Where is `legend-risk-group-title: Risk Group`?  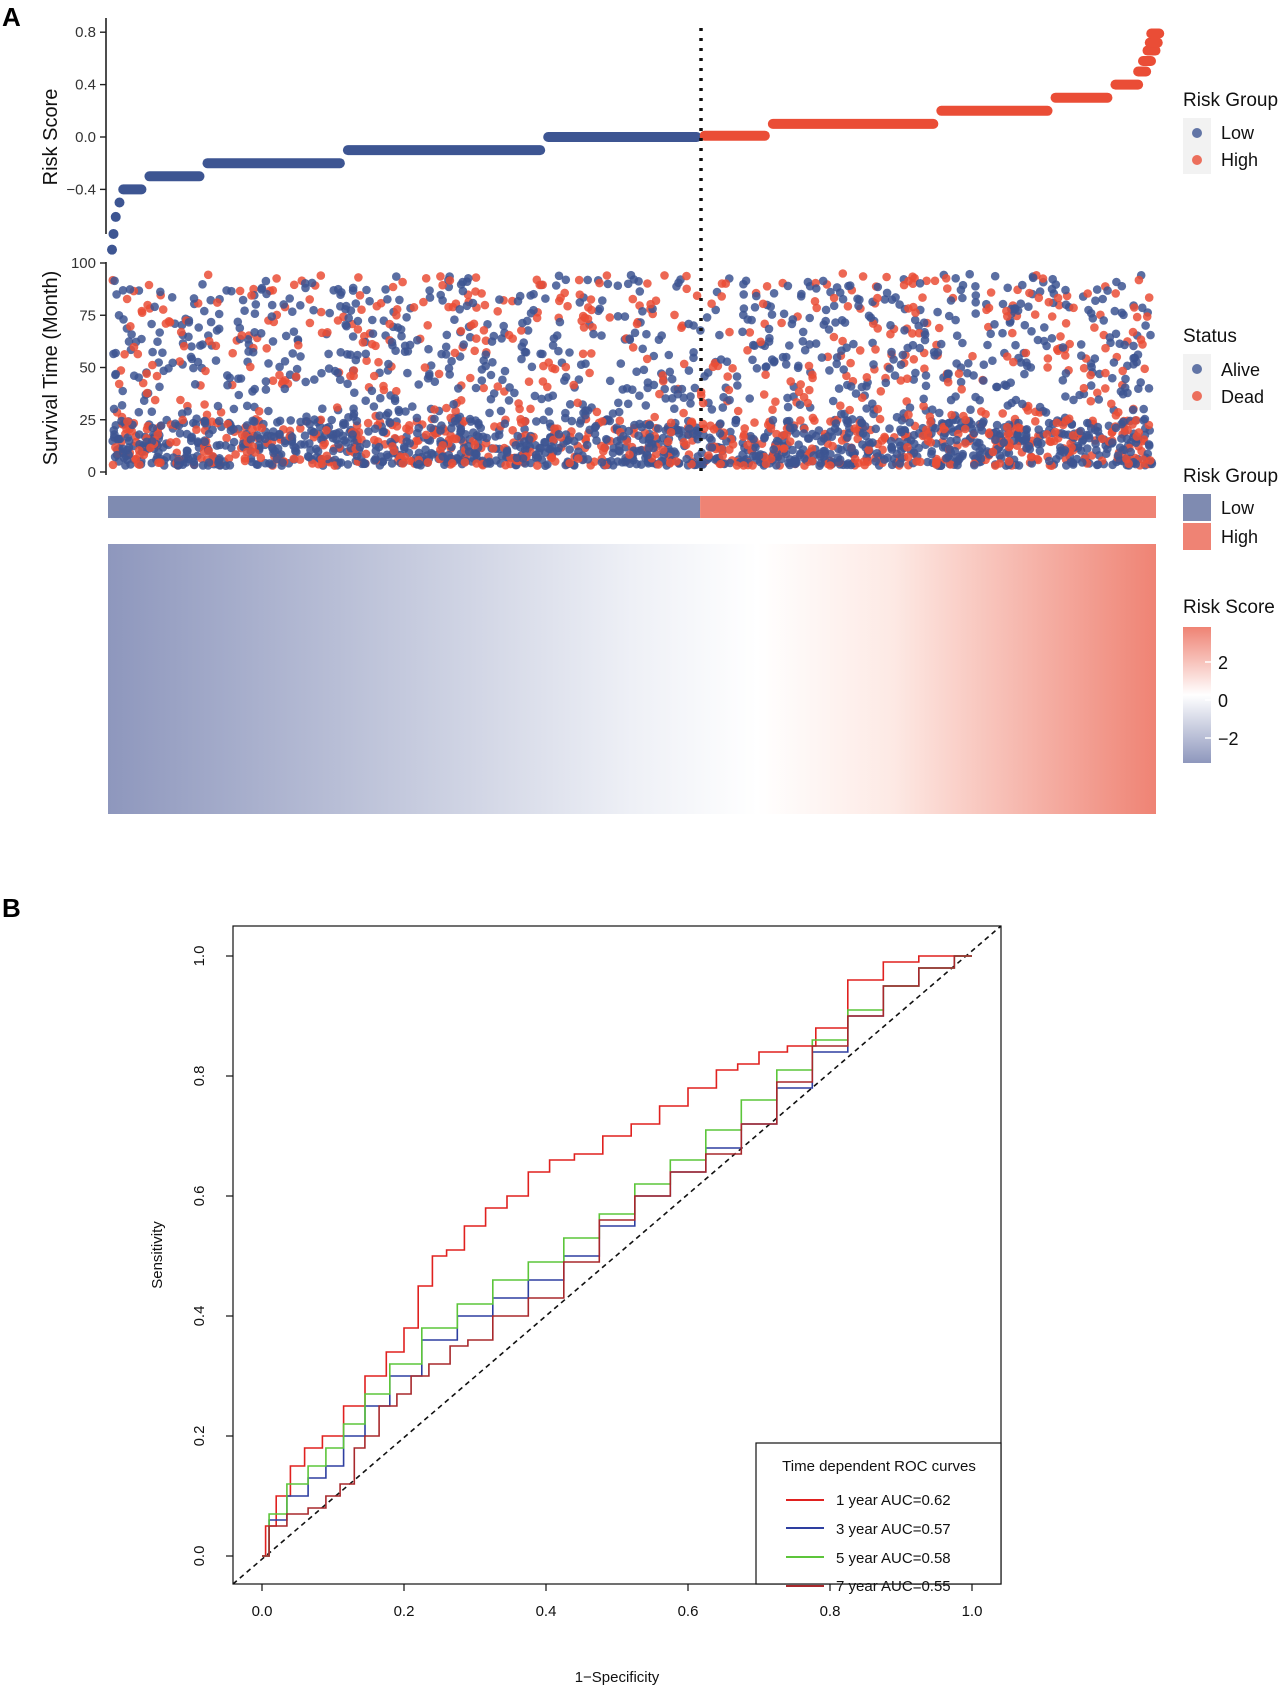 legend-risk-group-title: Risk Group is located at coordinates (1230, 100).